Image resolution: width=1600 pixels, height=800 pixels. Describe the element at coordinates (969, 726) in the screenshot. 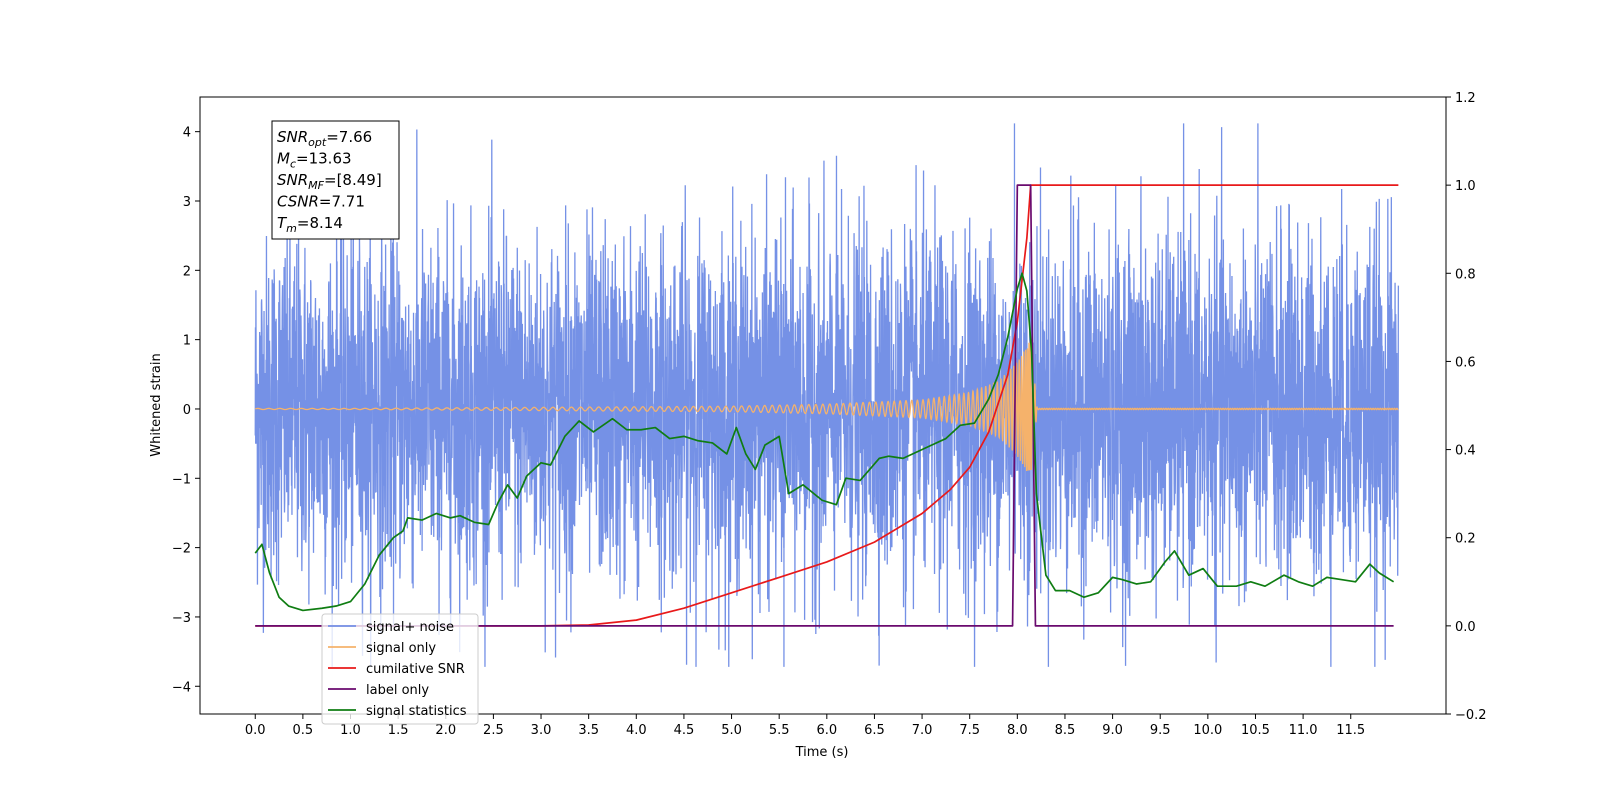

I see `x-tick: 7.5` at that location.